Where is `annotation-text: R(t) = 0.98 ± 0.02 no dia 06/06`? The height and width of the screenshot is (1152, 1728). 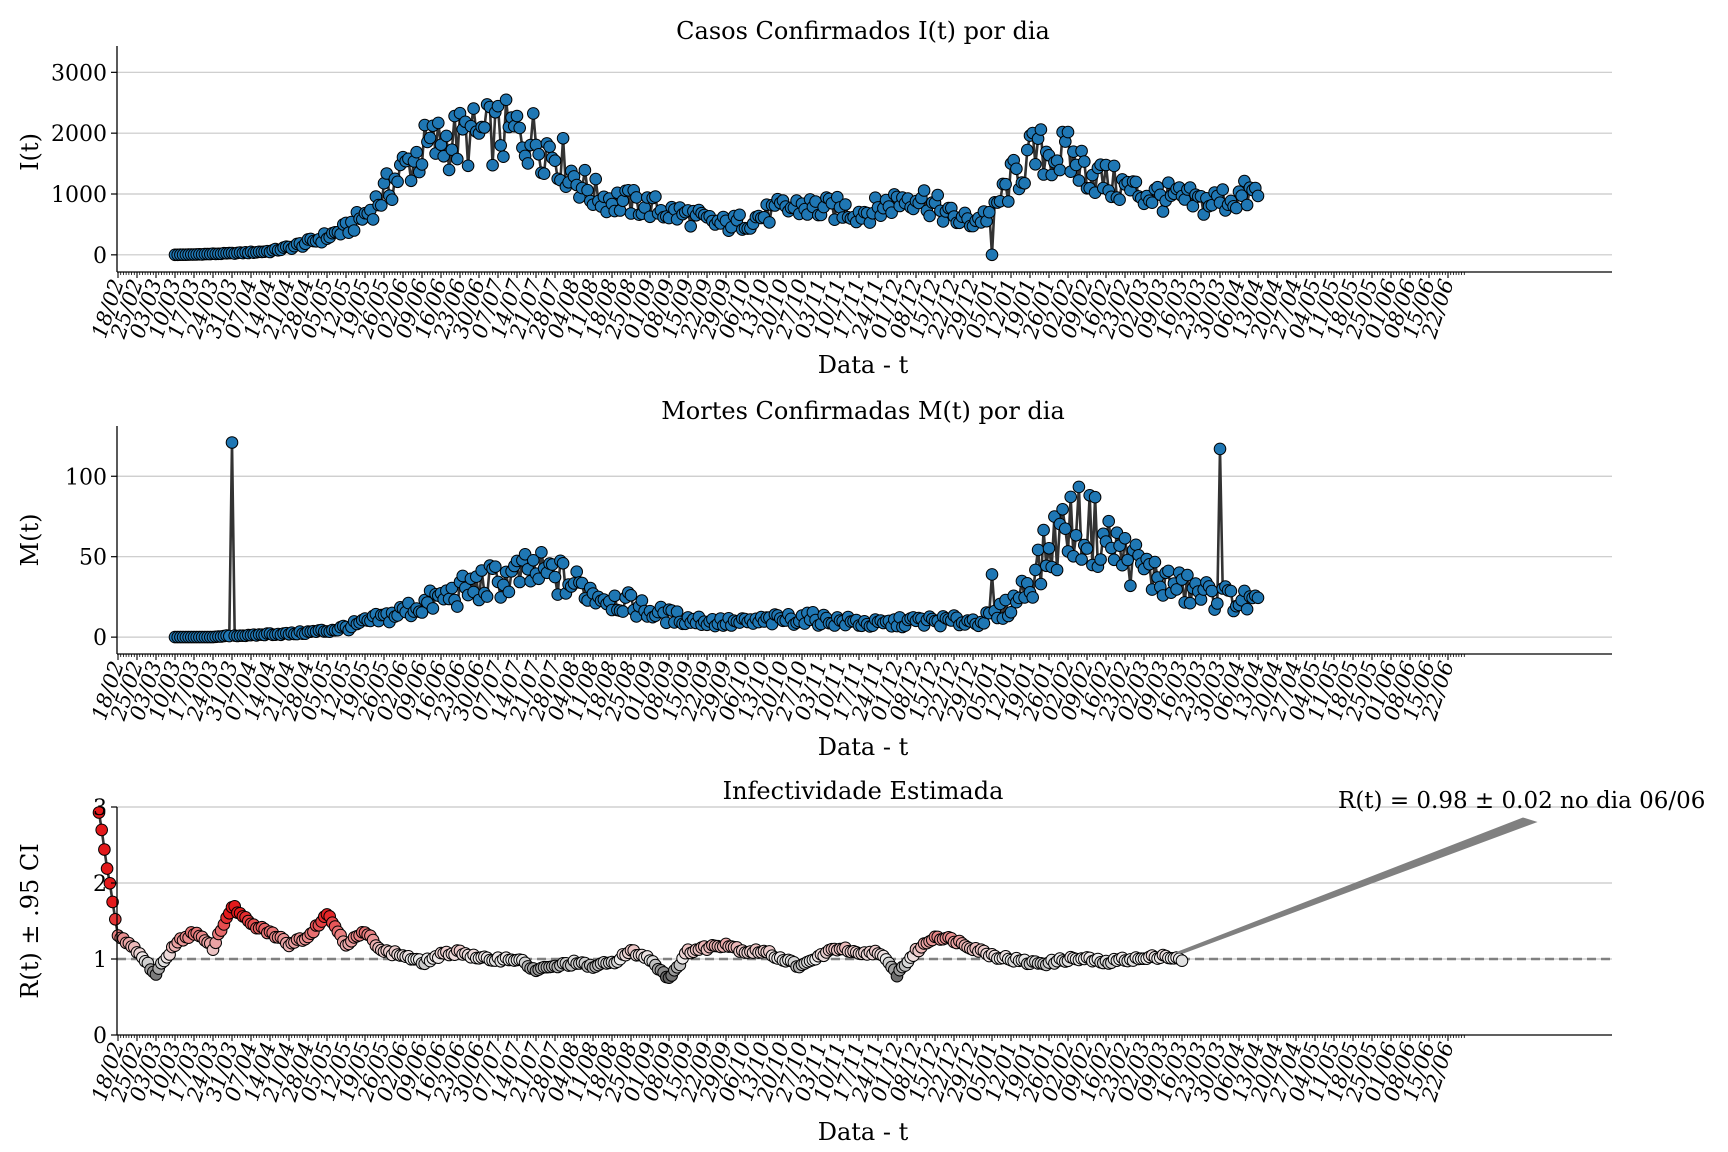
annotation-text: R(t) = 0.98 ± 0.02 no dia 06/06 is located at coordinates (1521, 801).